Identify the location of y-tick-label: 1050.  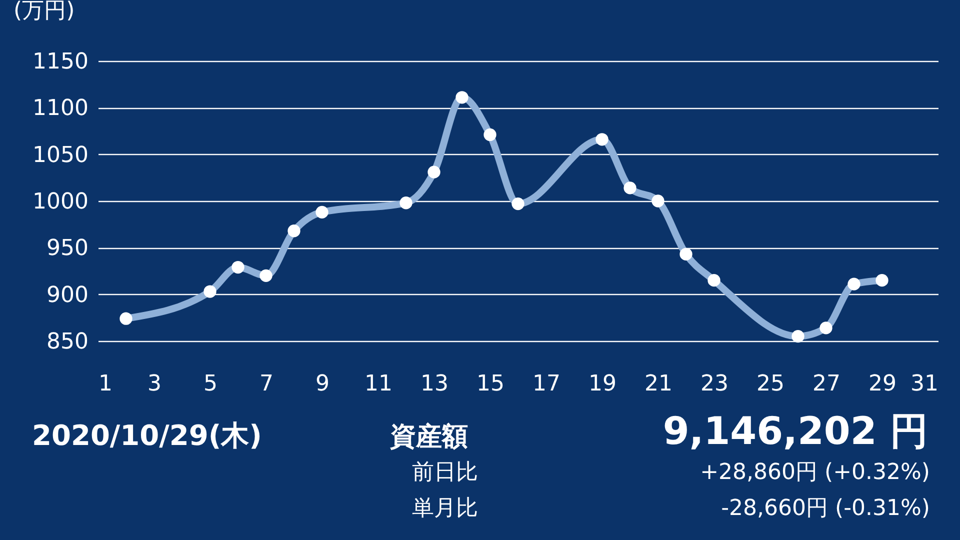
(60, 155).